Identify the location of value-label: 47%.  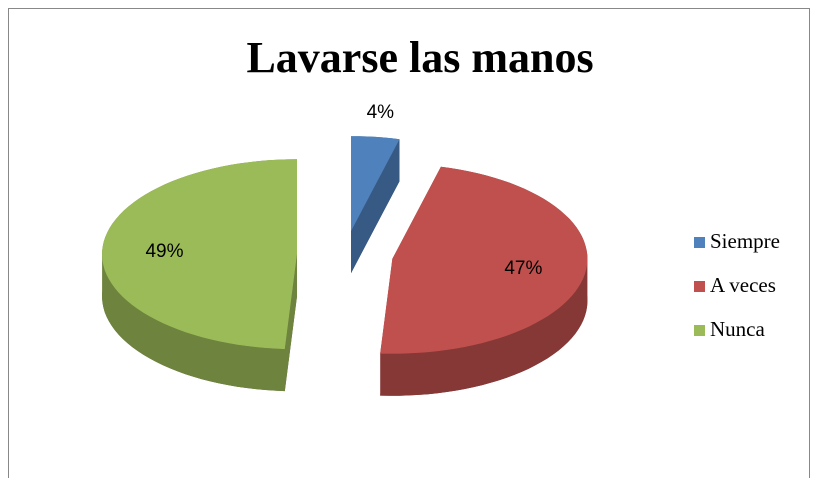
(523, 268).